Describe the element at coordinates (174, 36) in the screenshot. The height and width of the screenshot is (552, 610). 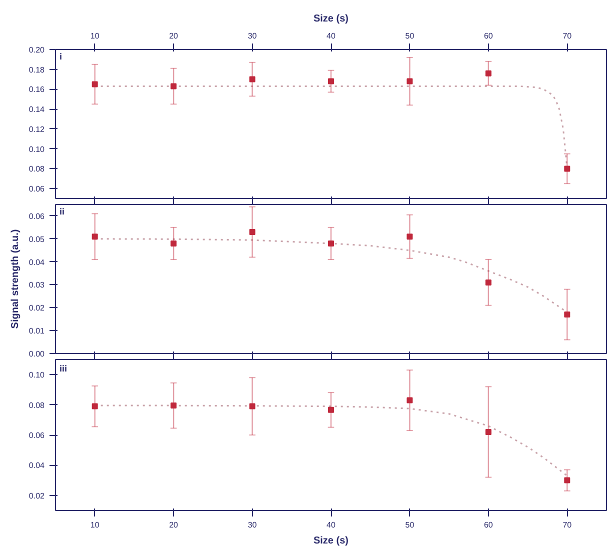
I see `x2-tick-label: 20` at that location.